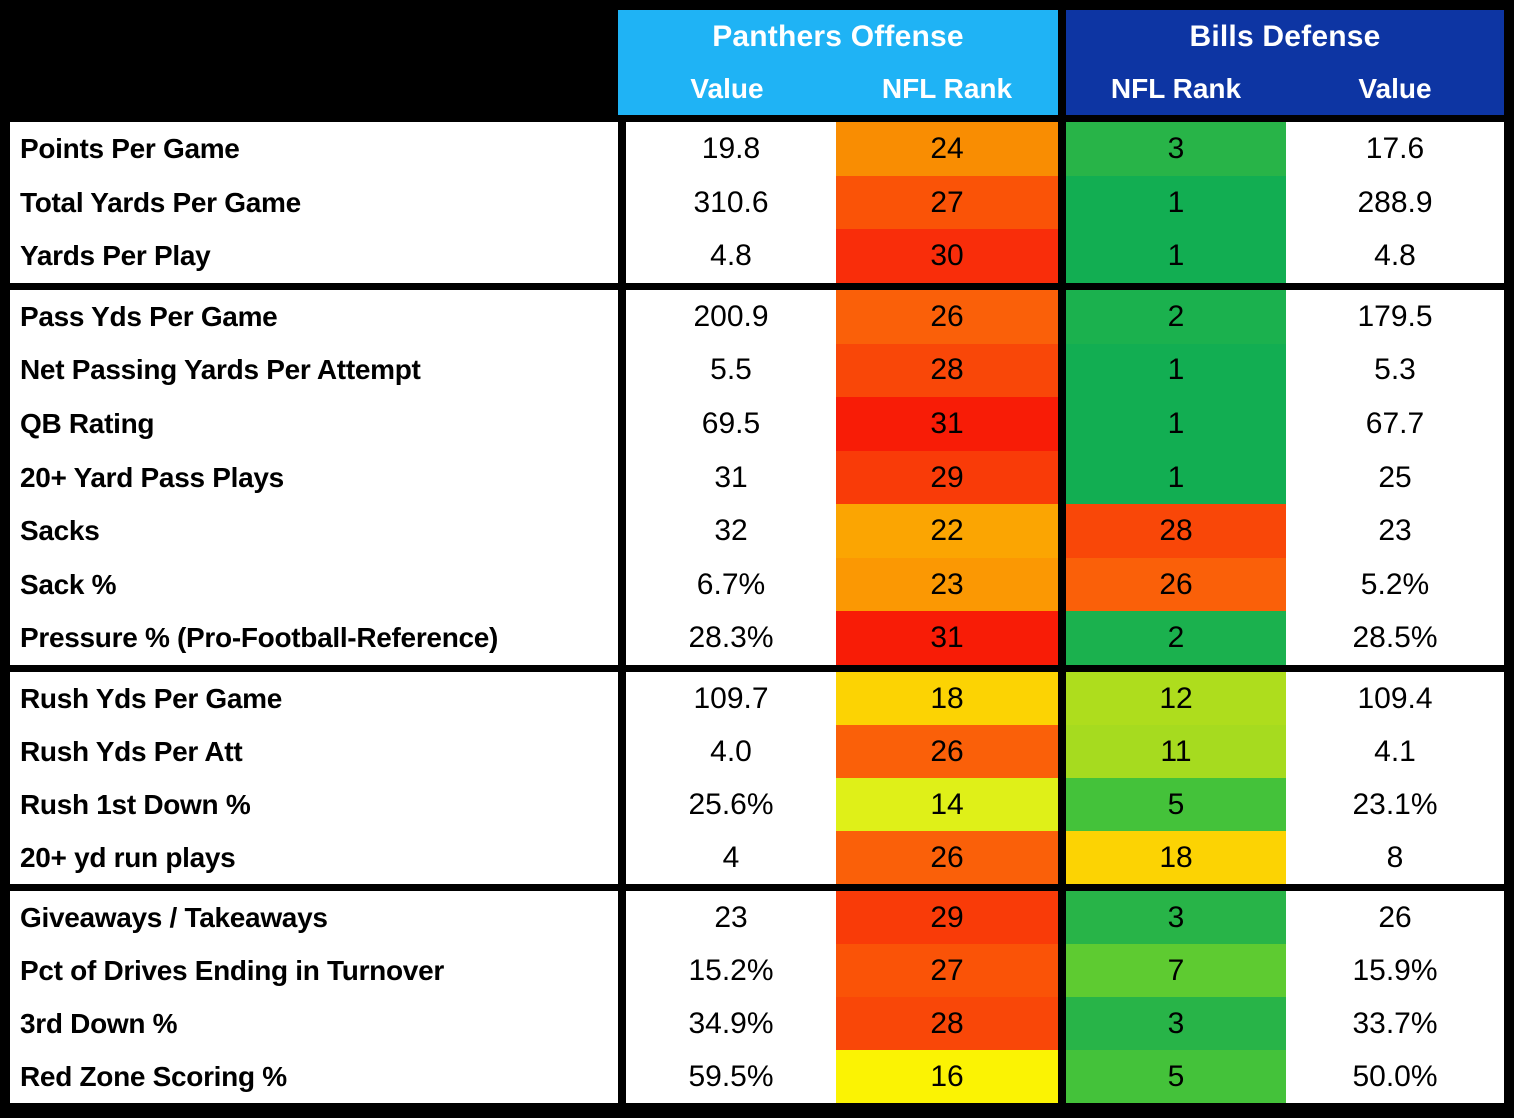 The image size is (1514, 1118). Describe the element at coordinates (1395, 202) in the screenshot. I see `defense-value-cell: 288.9` at that location.